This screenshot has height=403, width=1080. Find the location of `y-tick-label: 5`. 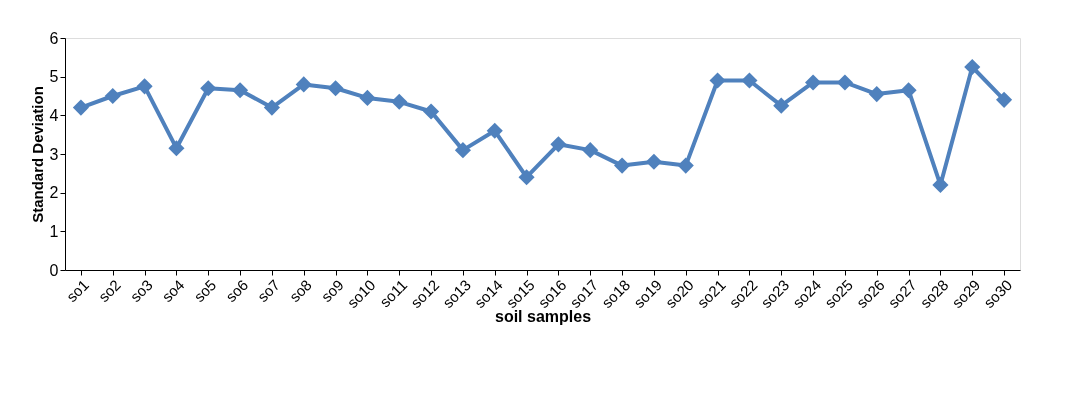

y-tick-label: 5 is located at coordinates (54, 77).